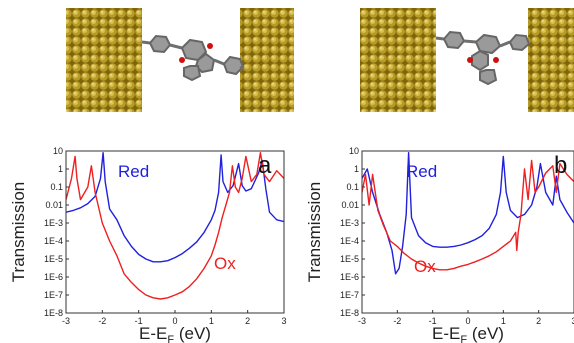  Describe the element at coordinates (560, 165) in the screenshot. I see `panel-label-b: b` at that location.